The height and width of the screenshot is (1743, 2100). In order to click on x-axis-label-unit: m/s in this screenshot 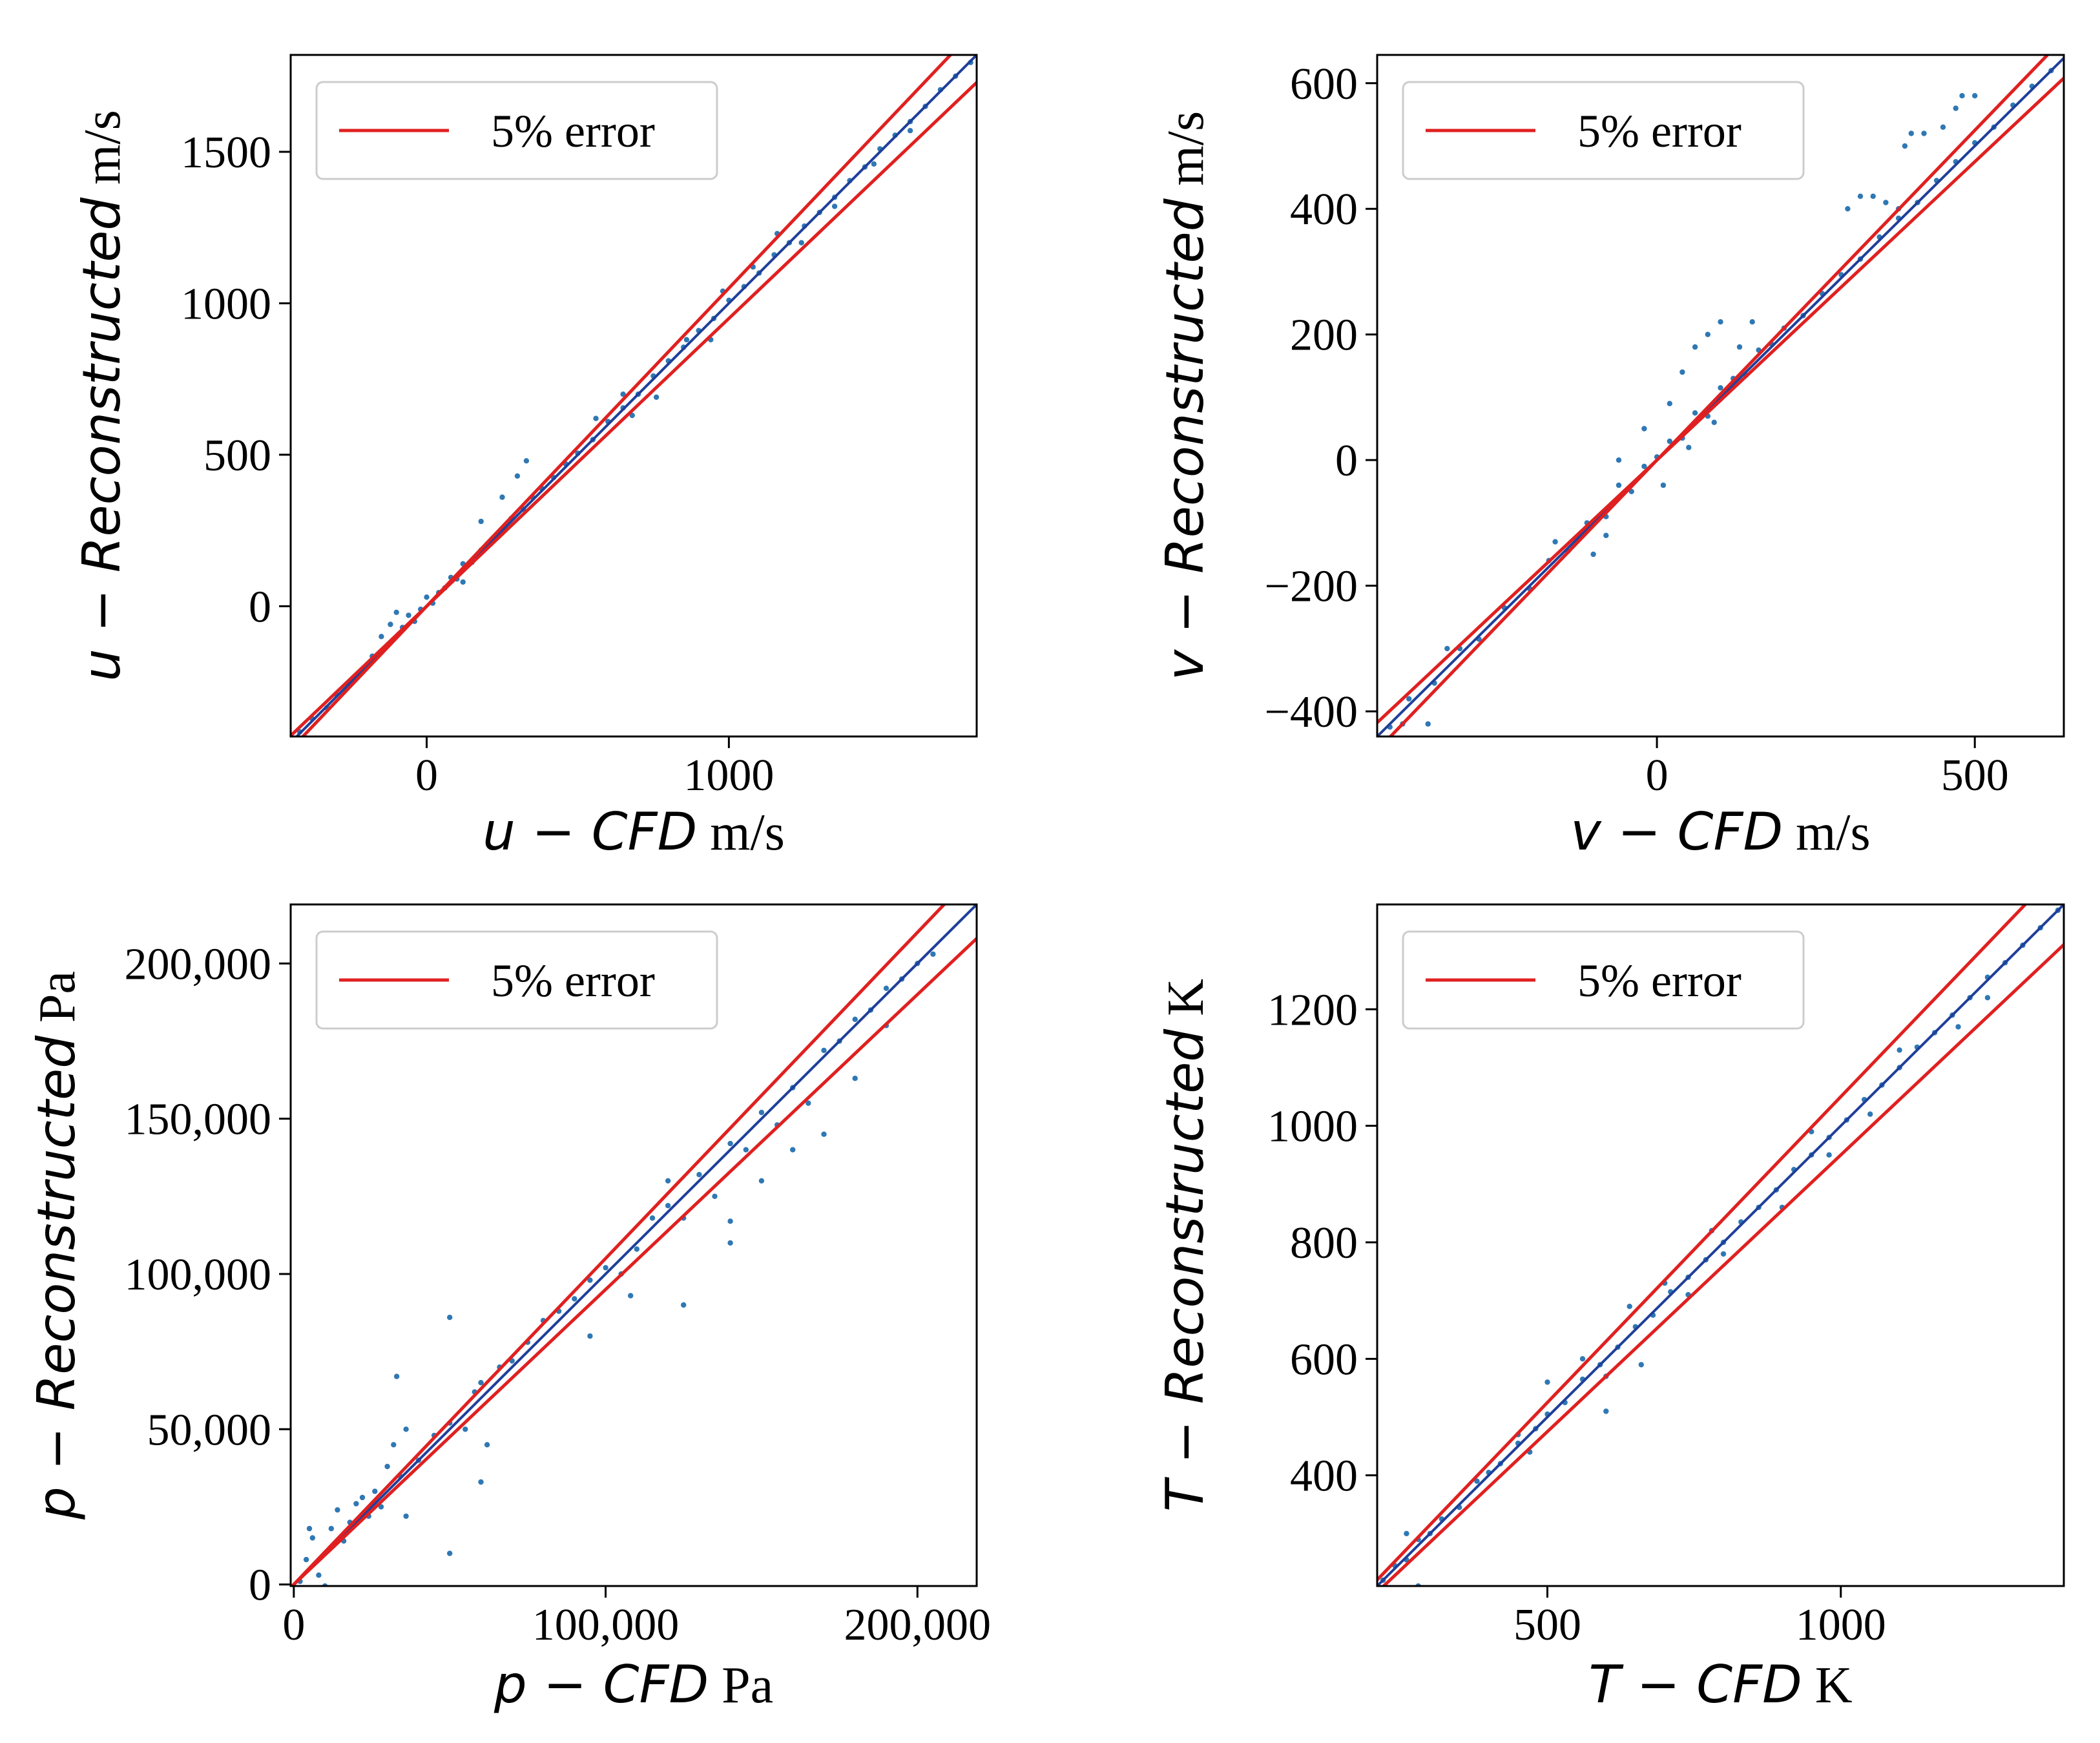, I will do `click(1827, 832)`.